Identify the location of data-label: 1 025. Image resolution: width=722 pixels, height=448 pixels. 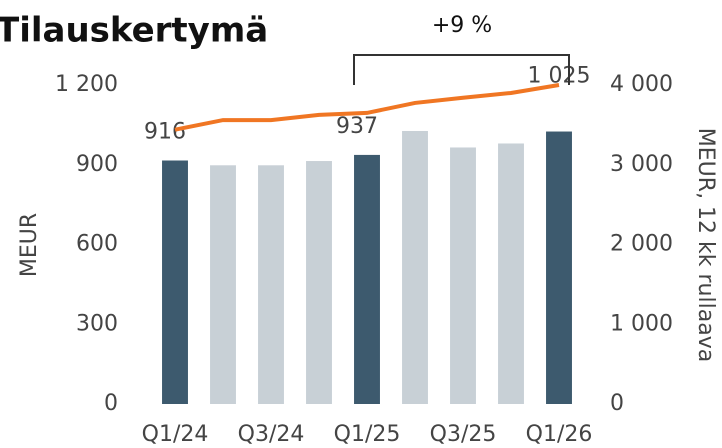
(559, 76).